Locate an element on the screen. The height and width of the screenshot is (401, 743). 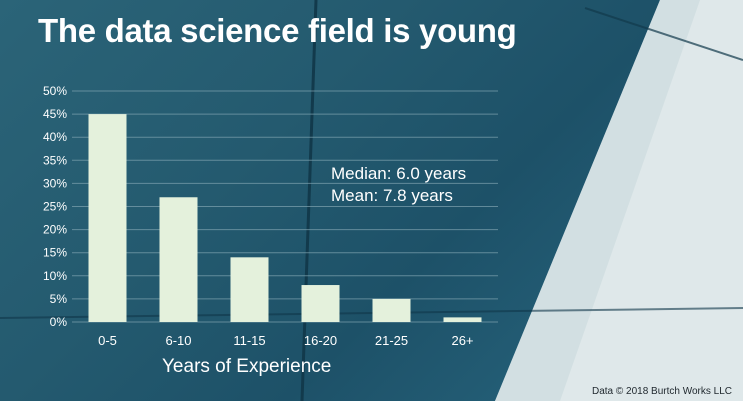
y-tick-label: 30% is located at coordinates (55, 183).